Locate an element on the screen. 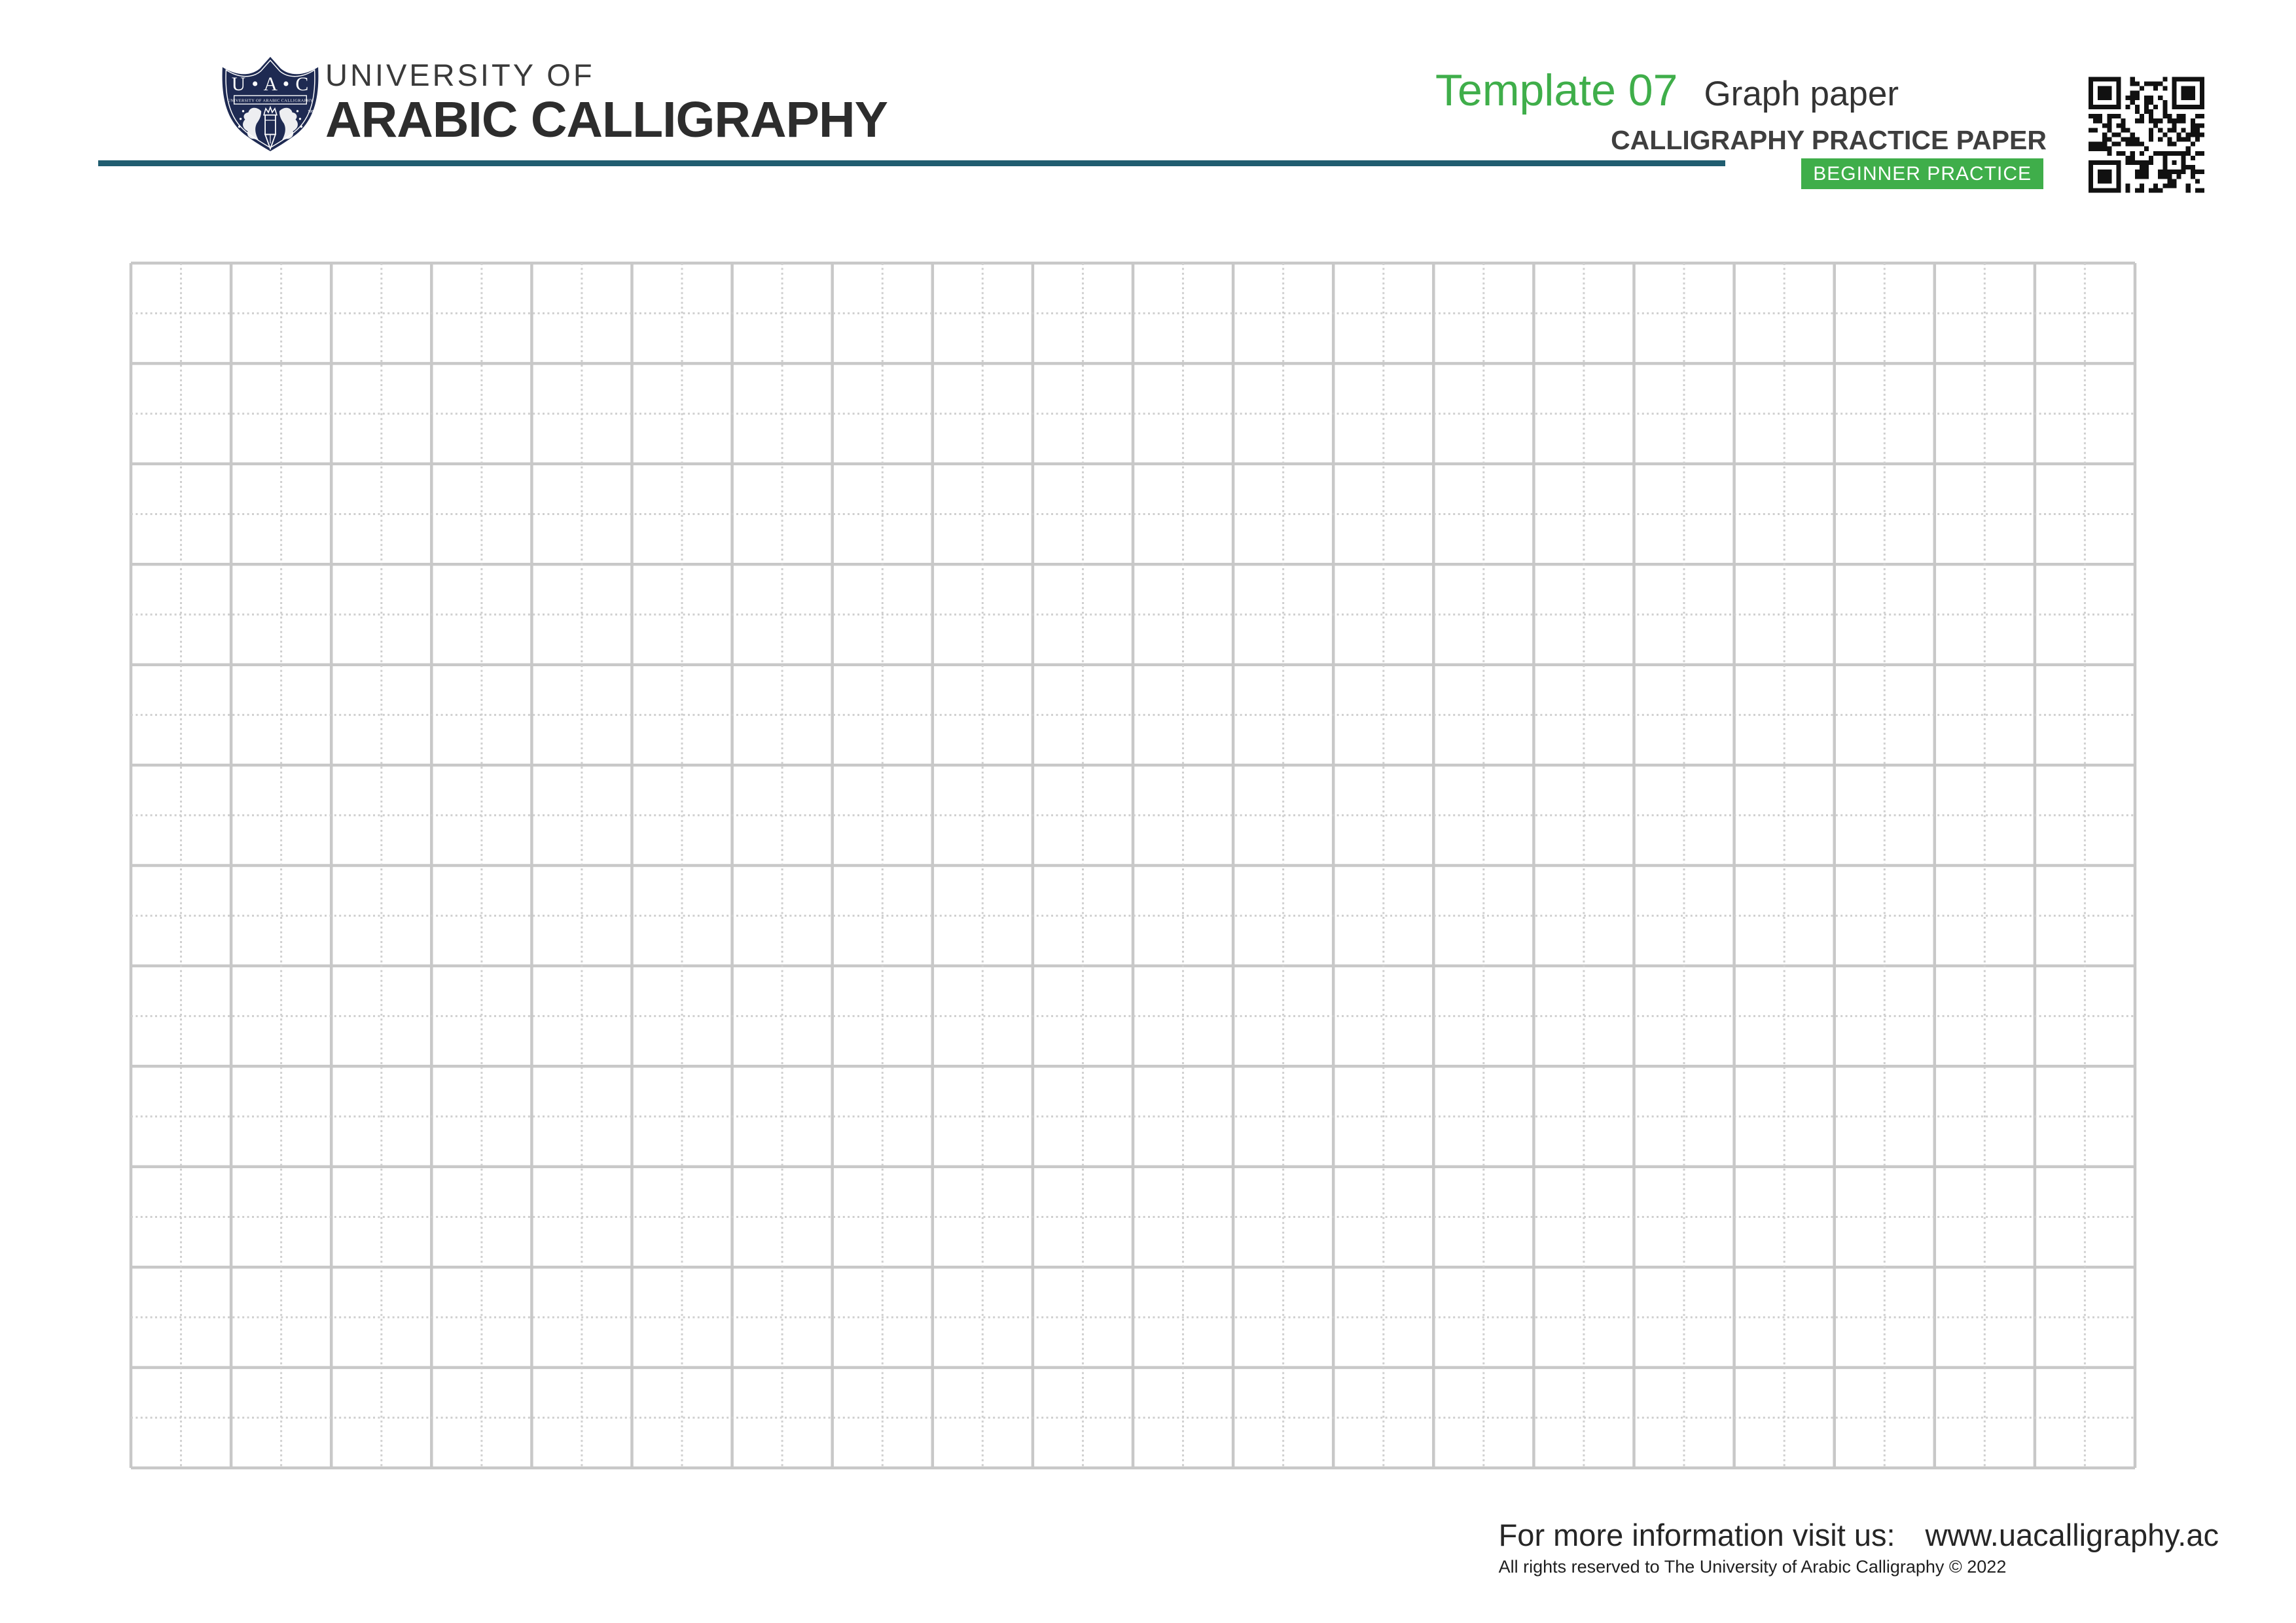 This screenshot has width=2296, height=1623. crest-stars is located at coordinates (270, 119).